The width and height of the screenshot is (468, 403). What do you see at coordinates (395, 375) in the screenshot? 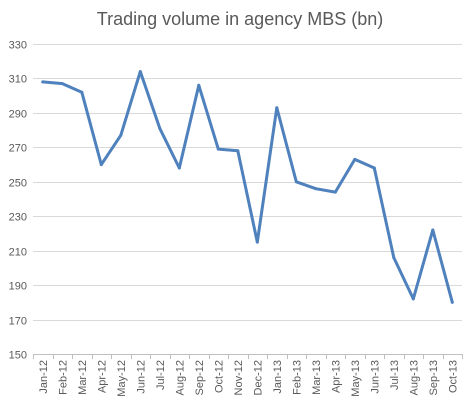
I see `x-tick-label-Jul-13: Jul-13` at bounding box center [395, 375].